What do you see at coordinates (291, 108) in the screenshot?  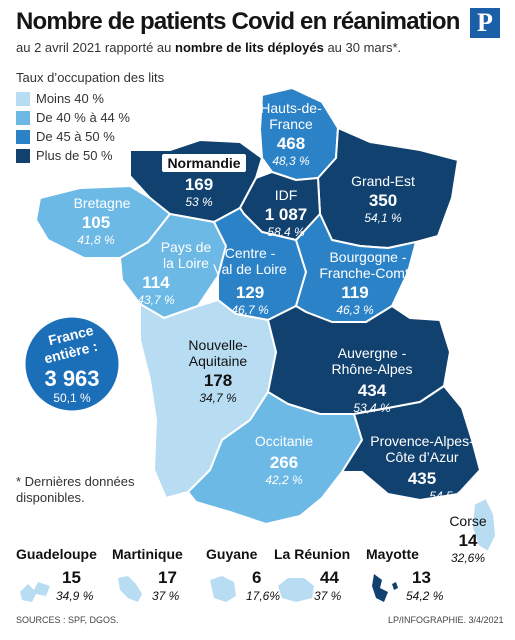 I see `region-label-hauts-de-france-1: Hauts-de-` at bounding box center [291, 108].